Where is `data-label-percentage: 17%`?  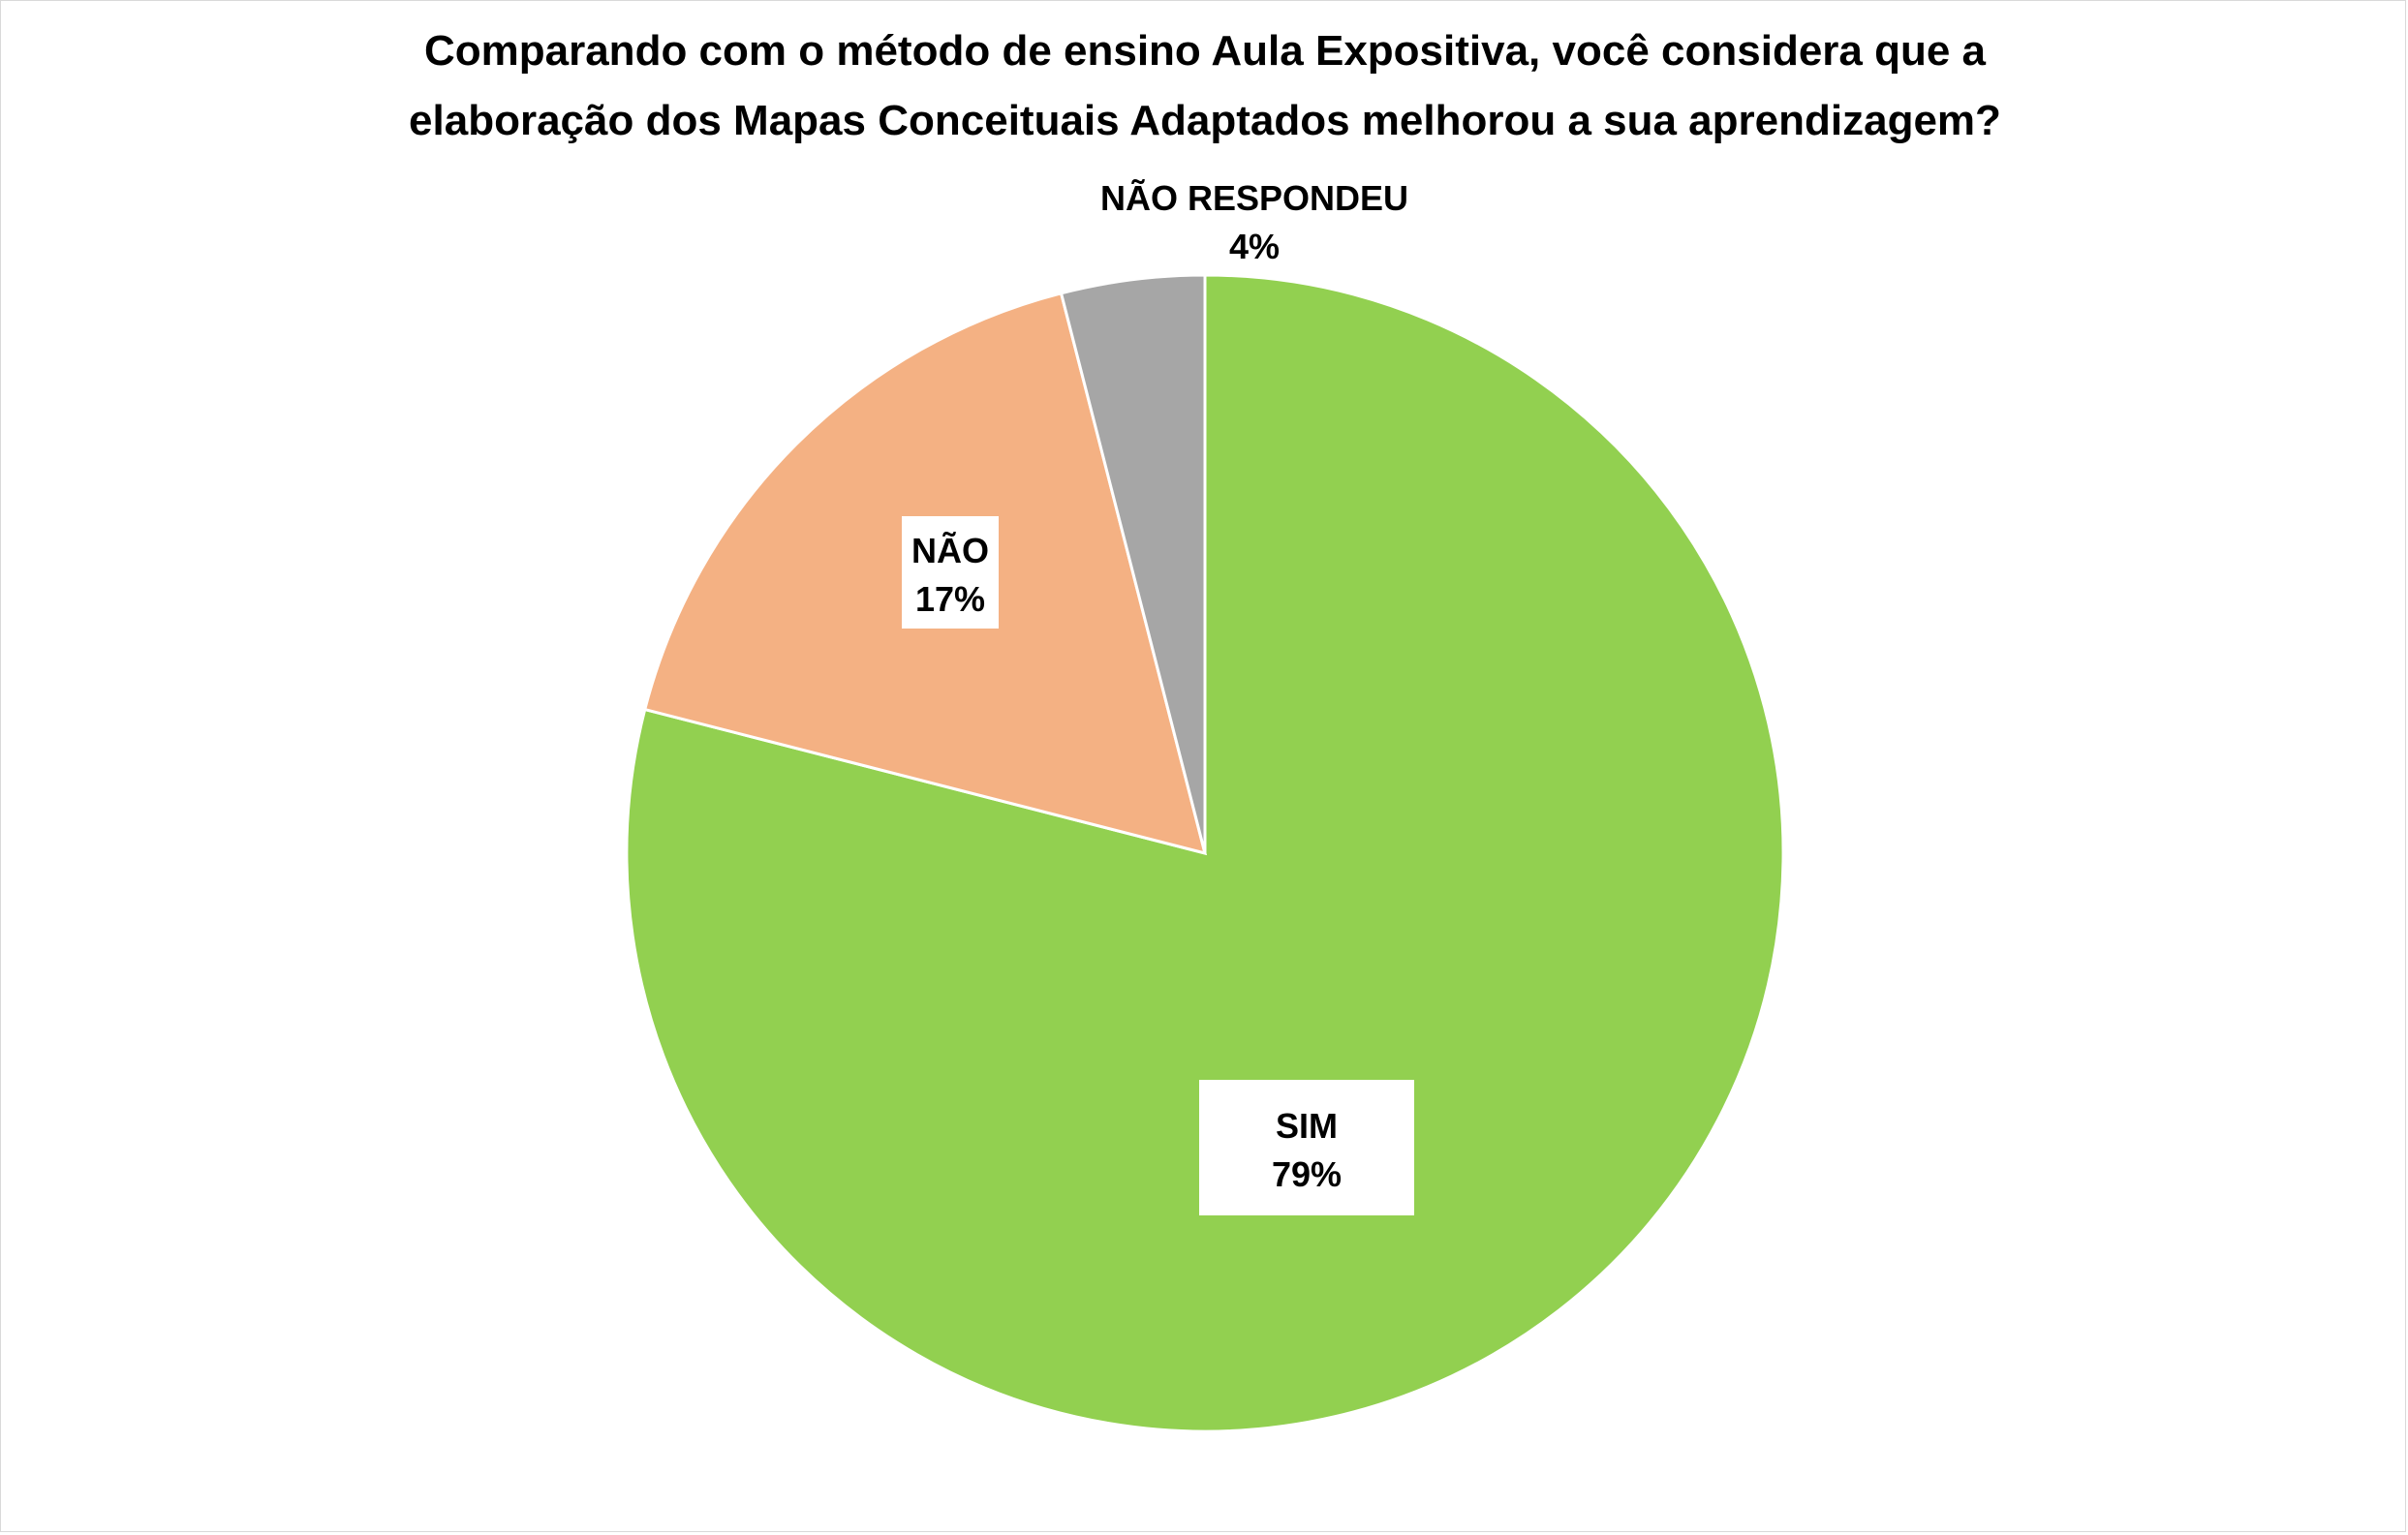 data-label-percentage: 17% is located at coordinates (950, 599).